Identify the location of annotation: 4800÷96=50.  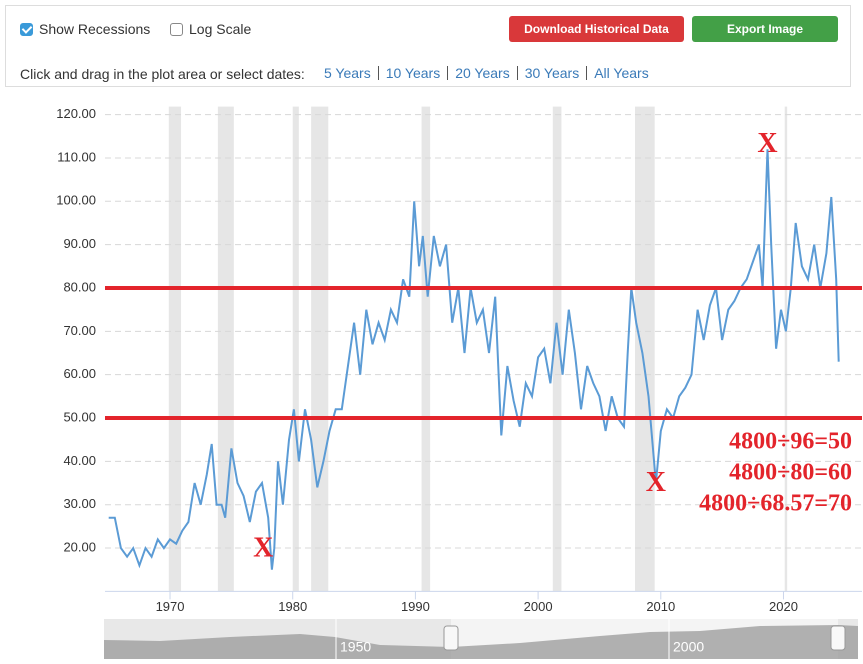
(790, 442).